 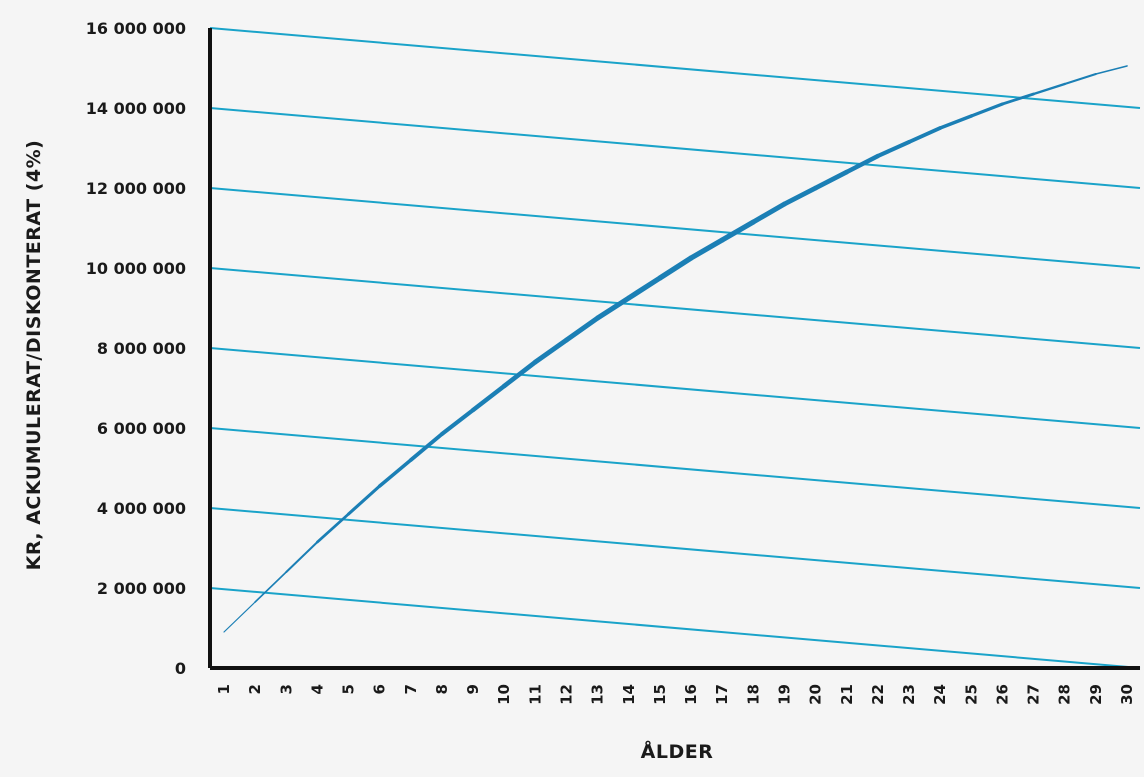 I want to click on y-tick-label: 2 000 000, so click(x=141, y=588).